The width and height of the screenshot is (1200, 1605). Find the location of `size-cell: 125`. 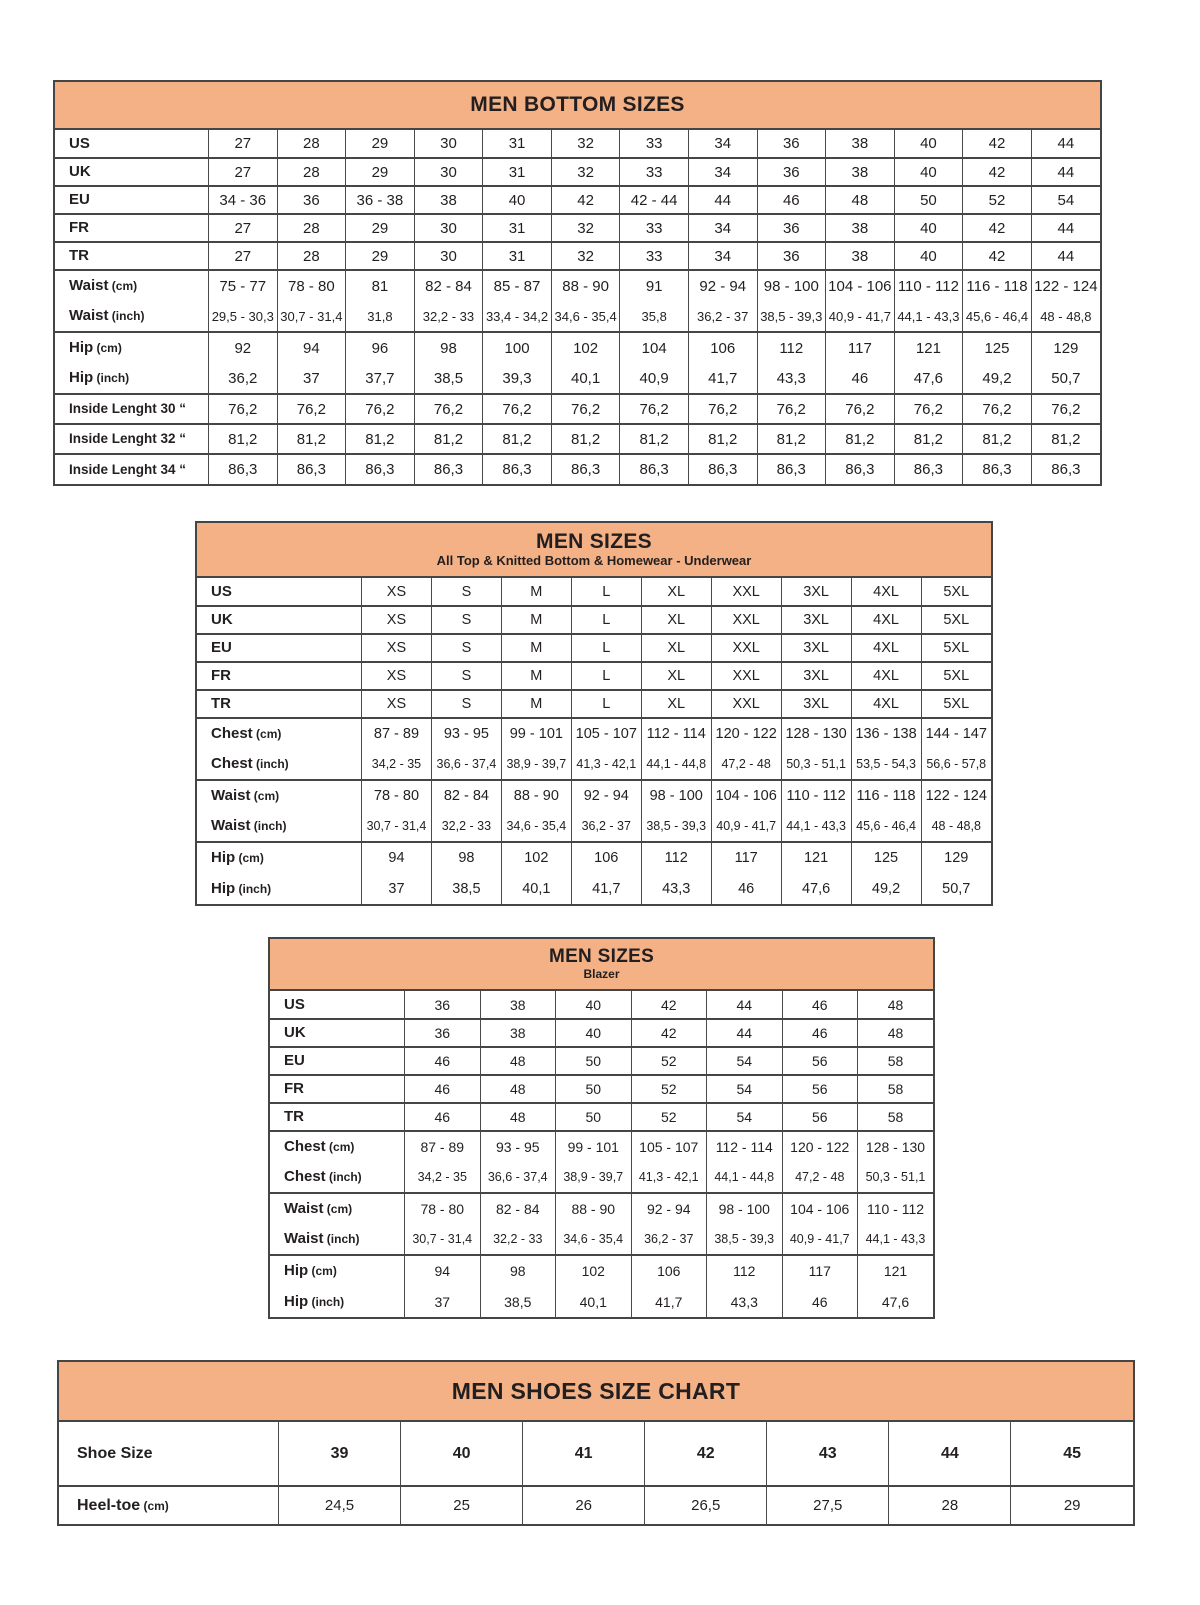

size-cell: 125 is located at coordinates (997, 347).